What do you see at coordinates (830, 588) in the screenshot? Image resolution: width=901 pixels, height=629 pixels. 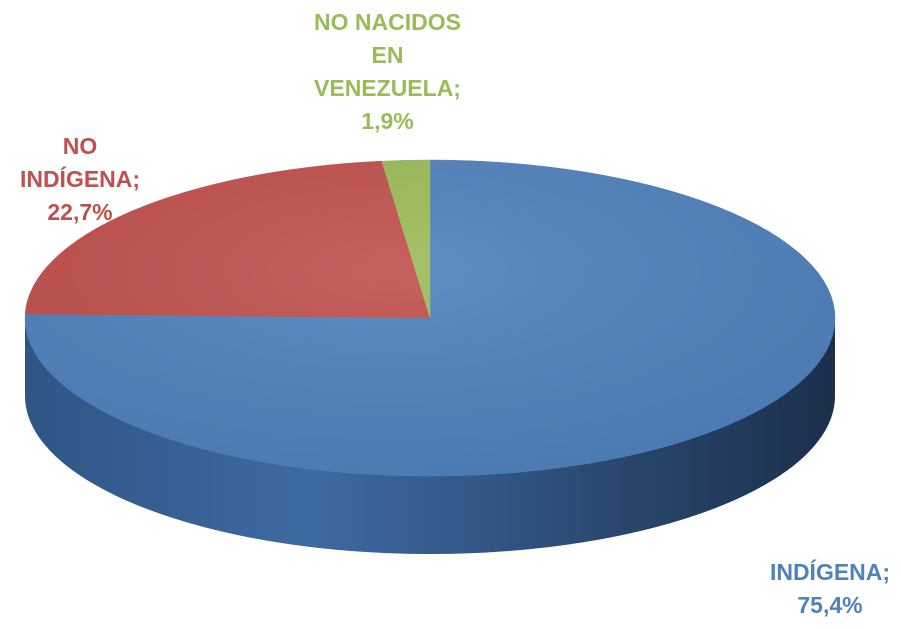 I see `slice-label-indigena: INDÍGENA; 75,4%` at bounding box center [830, 588].